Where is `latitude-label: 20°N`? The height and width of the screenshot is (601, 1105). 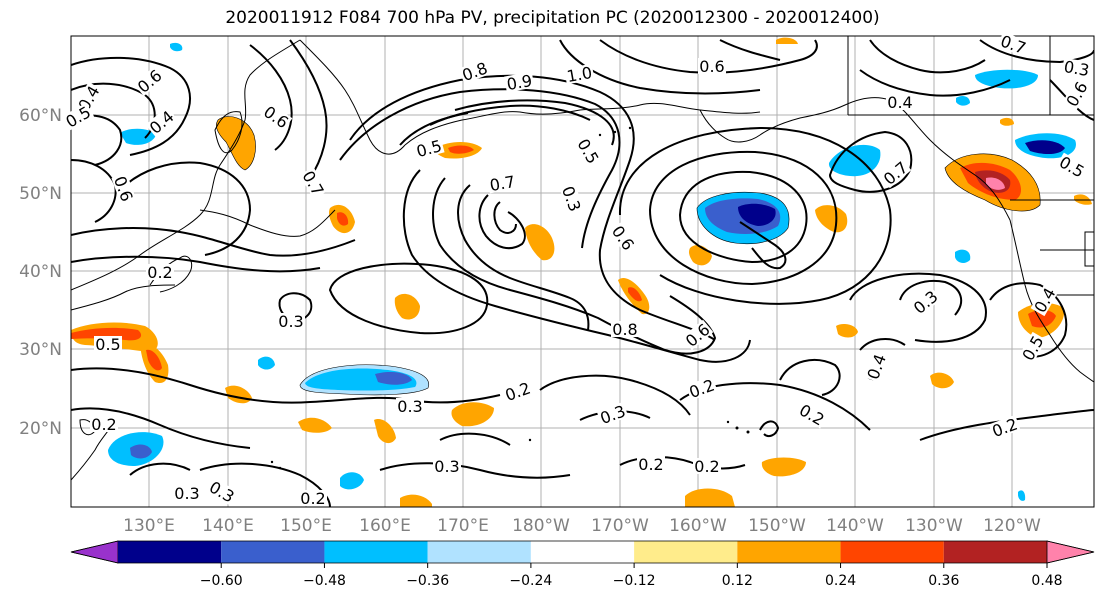
latitude-label: 20°N is located at coordinates (40, 429).